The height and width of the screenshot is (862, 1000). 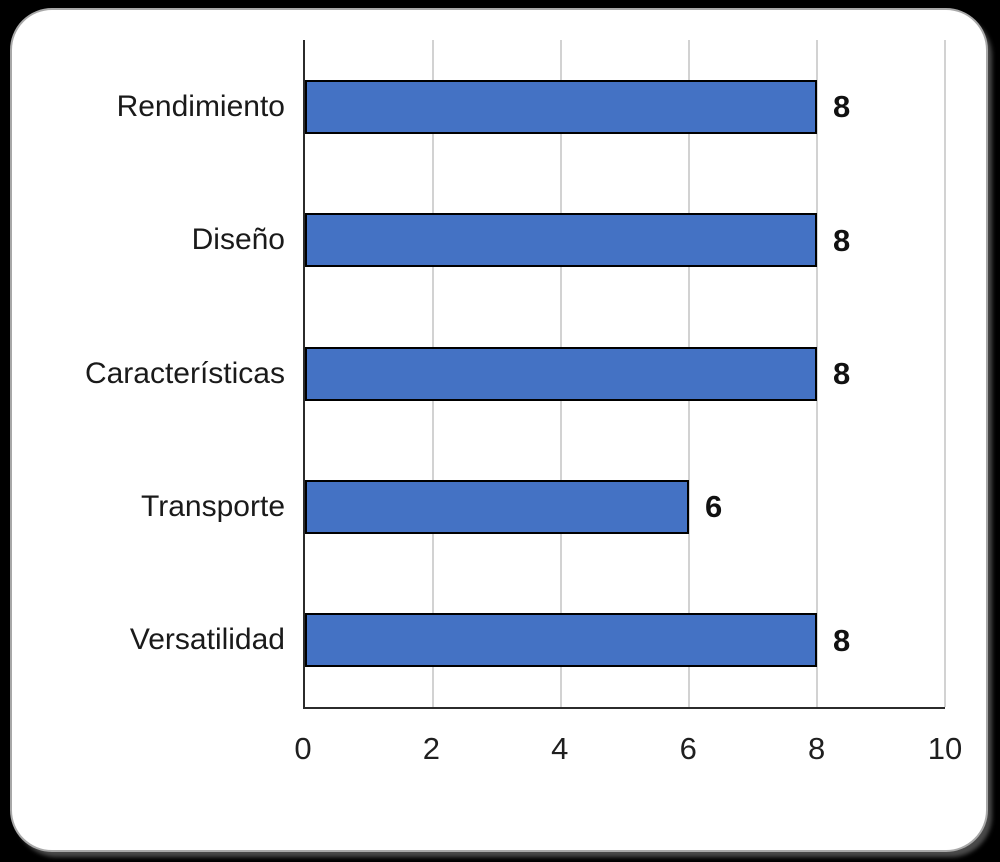 I want to click on category-label: Características, so click(x=184, y=373).